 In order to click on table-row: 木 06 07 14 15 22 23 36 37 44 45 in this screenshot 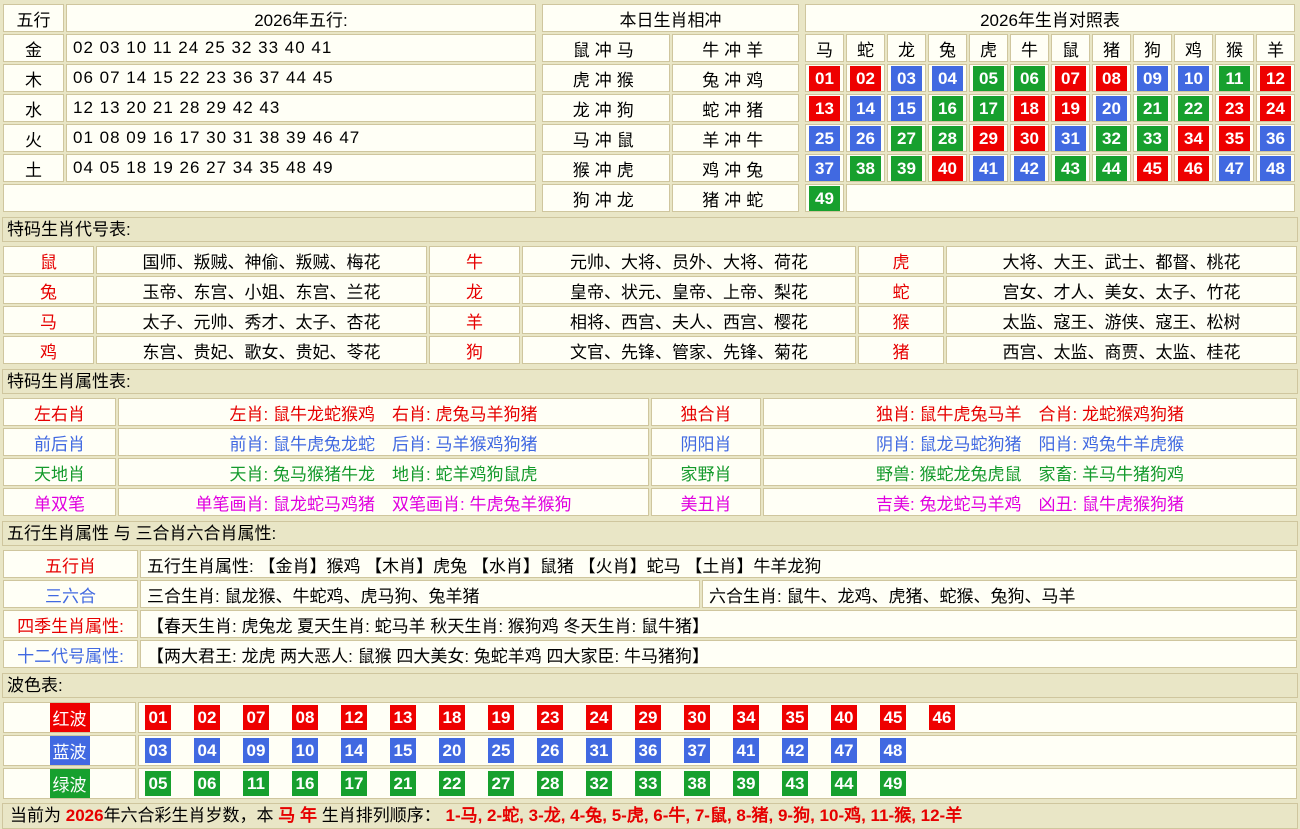, I will do `click(269, 78)`.